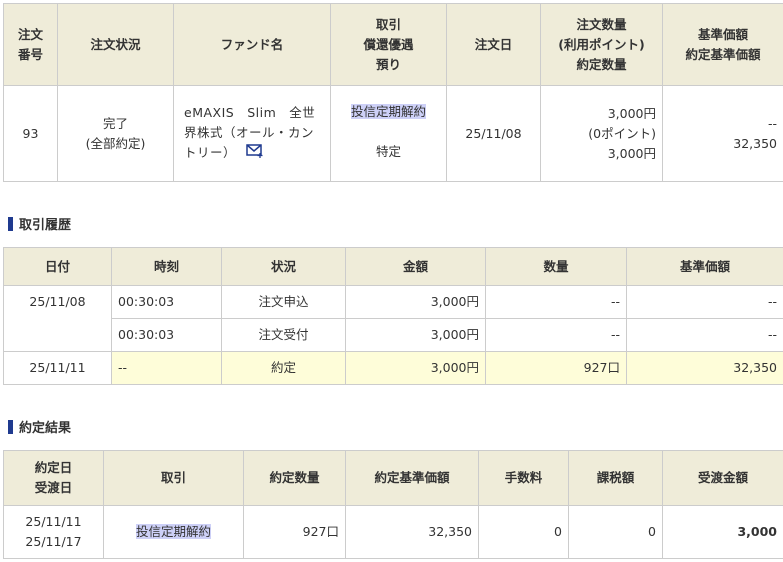  What do you see at coordinates (57, 318) in the screenshot?
I see `date: 25/11/08` at bounding box center [57, 318].